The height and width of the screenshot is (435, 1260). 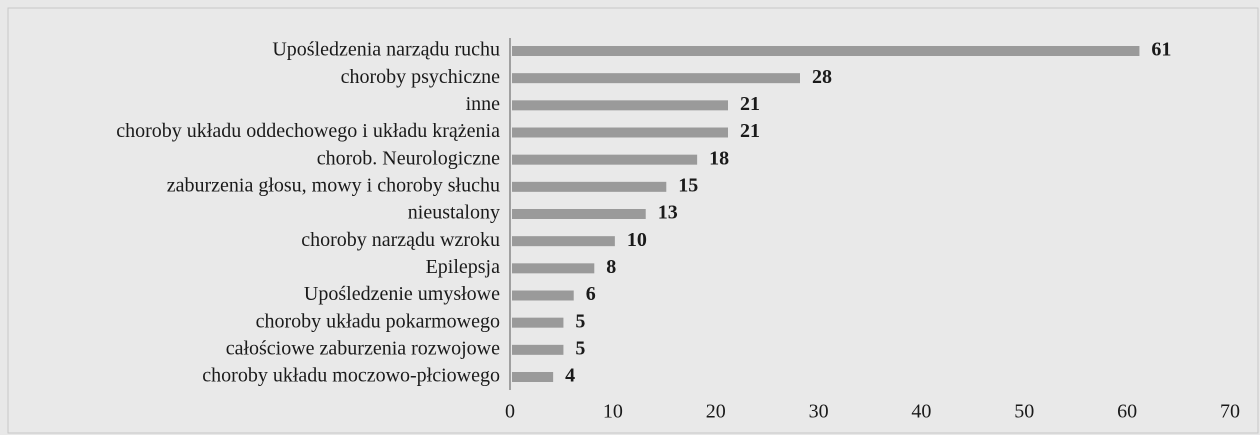 What do you see at coordinates (378, 321) in the screenshot?
I see `y-tick-label: choroby układu pokarmowego` at bounding box center [378, 321].